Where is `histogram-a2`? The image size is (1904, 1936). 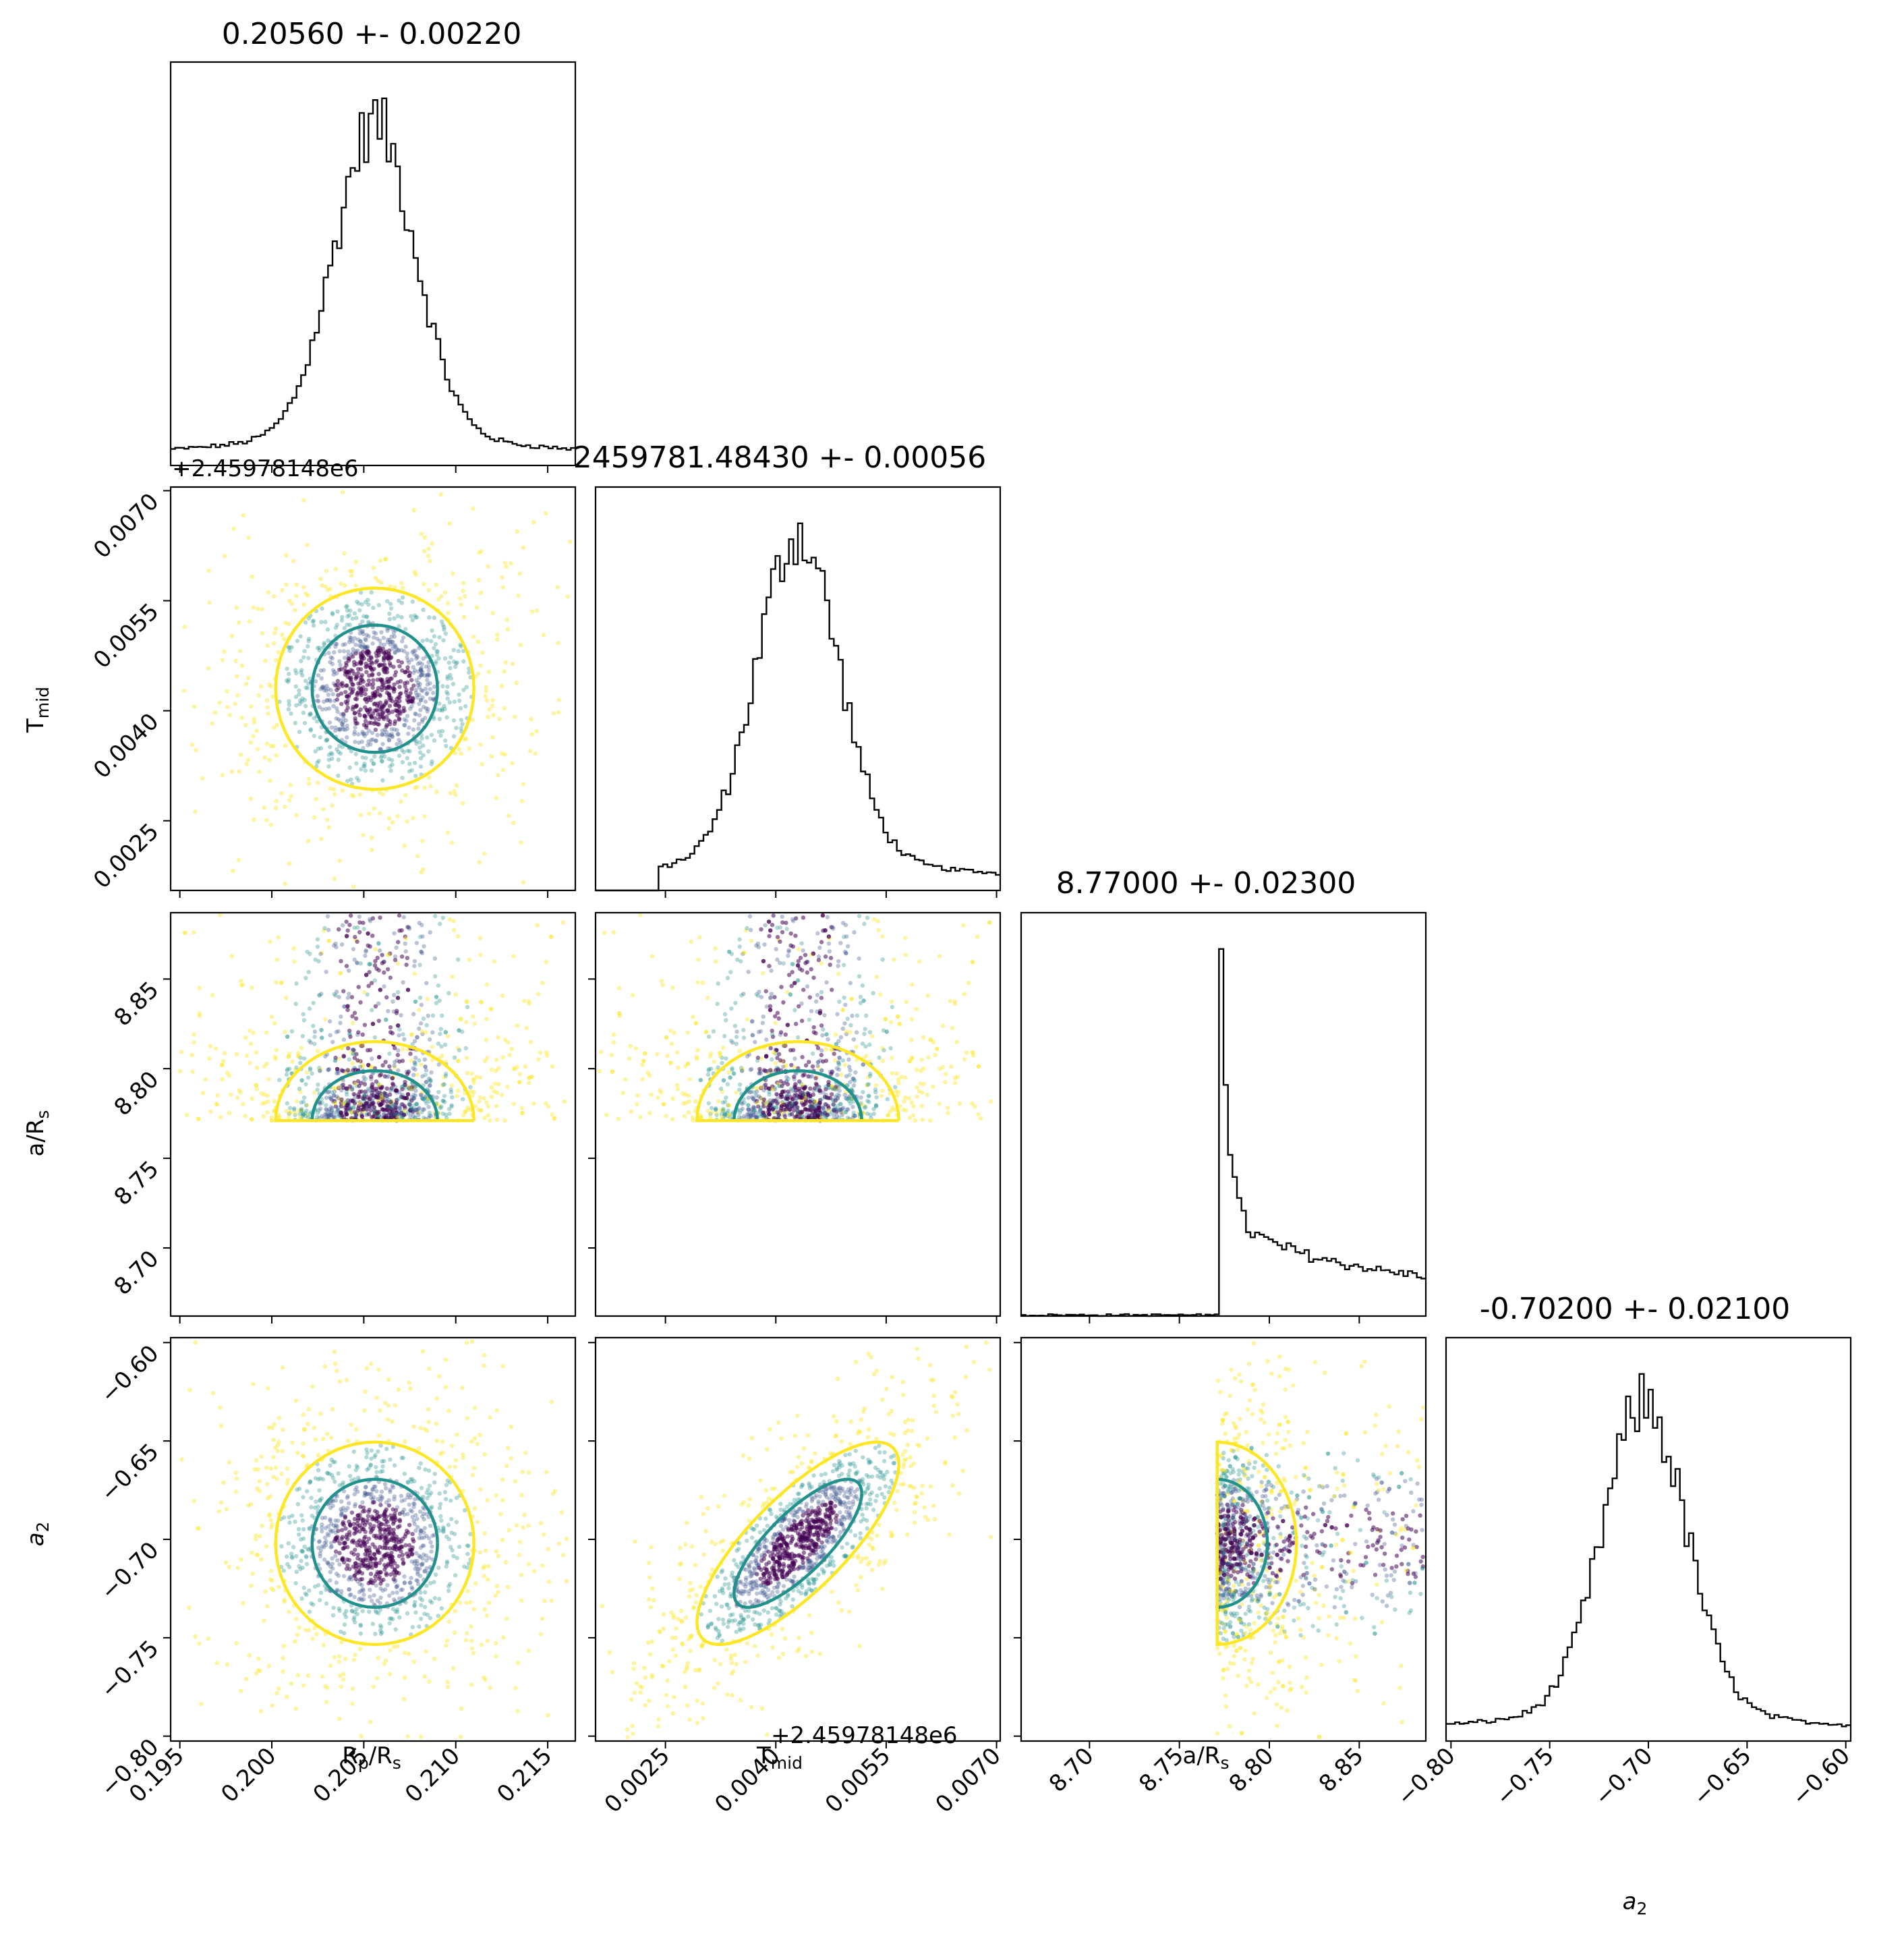 histogram-a2 is located at coordinates (1649, 1550).